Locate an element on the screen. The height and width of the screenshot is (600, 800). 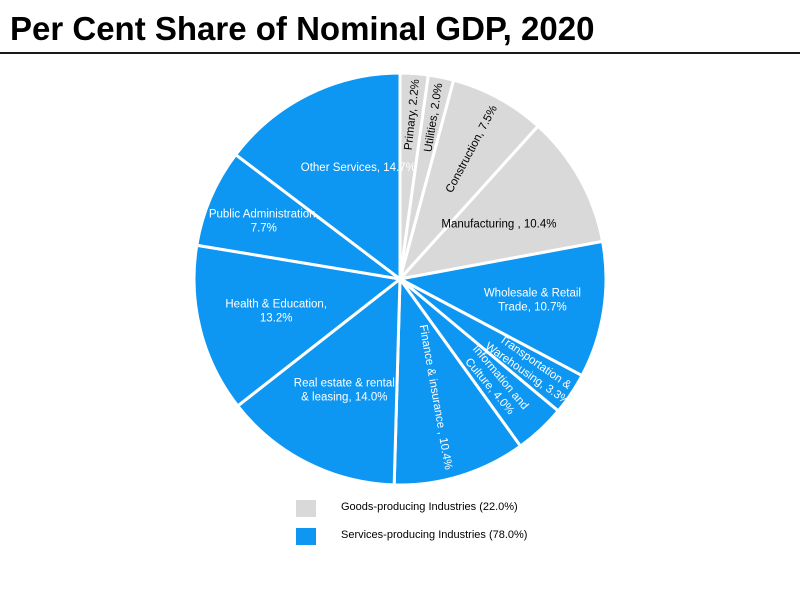
pie-slice-wholesale-retail-trade is located at coordinates (503, 308).